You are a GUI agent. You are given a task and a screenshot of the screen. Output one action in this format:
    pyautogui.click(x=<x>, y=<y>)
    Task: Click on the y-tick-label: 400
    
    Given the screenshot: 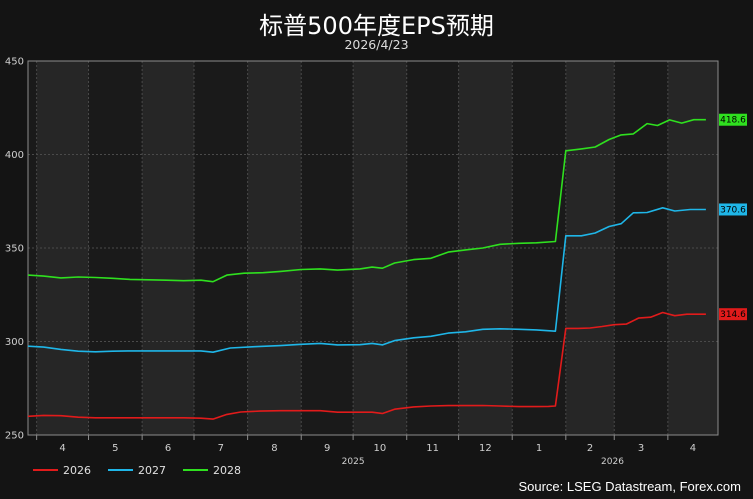 What is the action you would take?
    pyautogui.click(x=14, y=155)
    